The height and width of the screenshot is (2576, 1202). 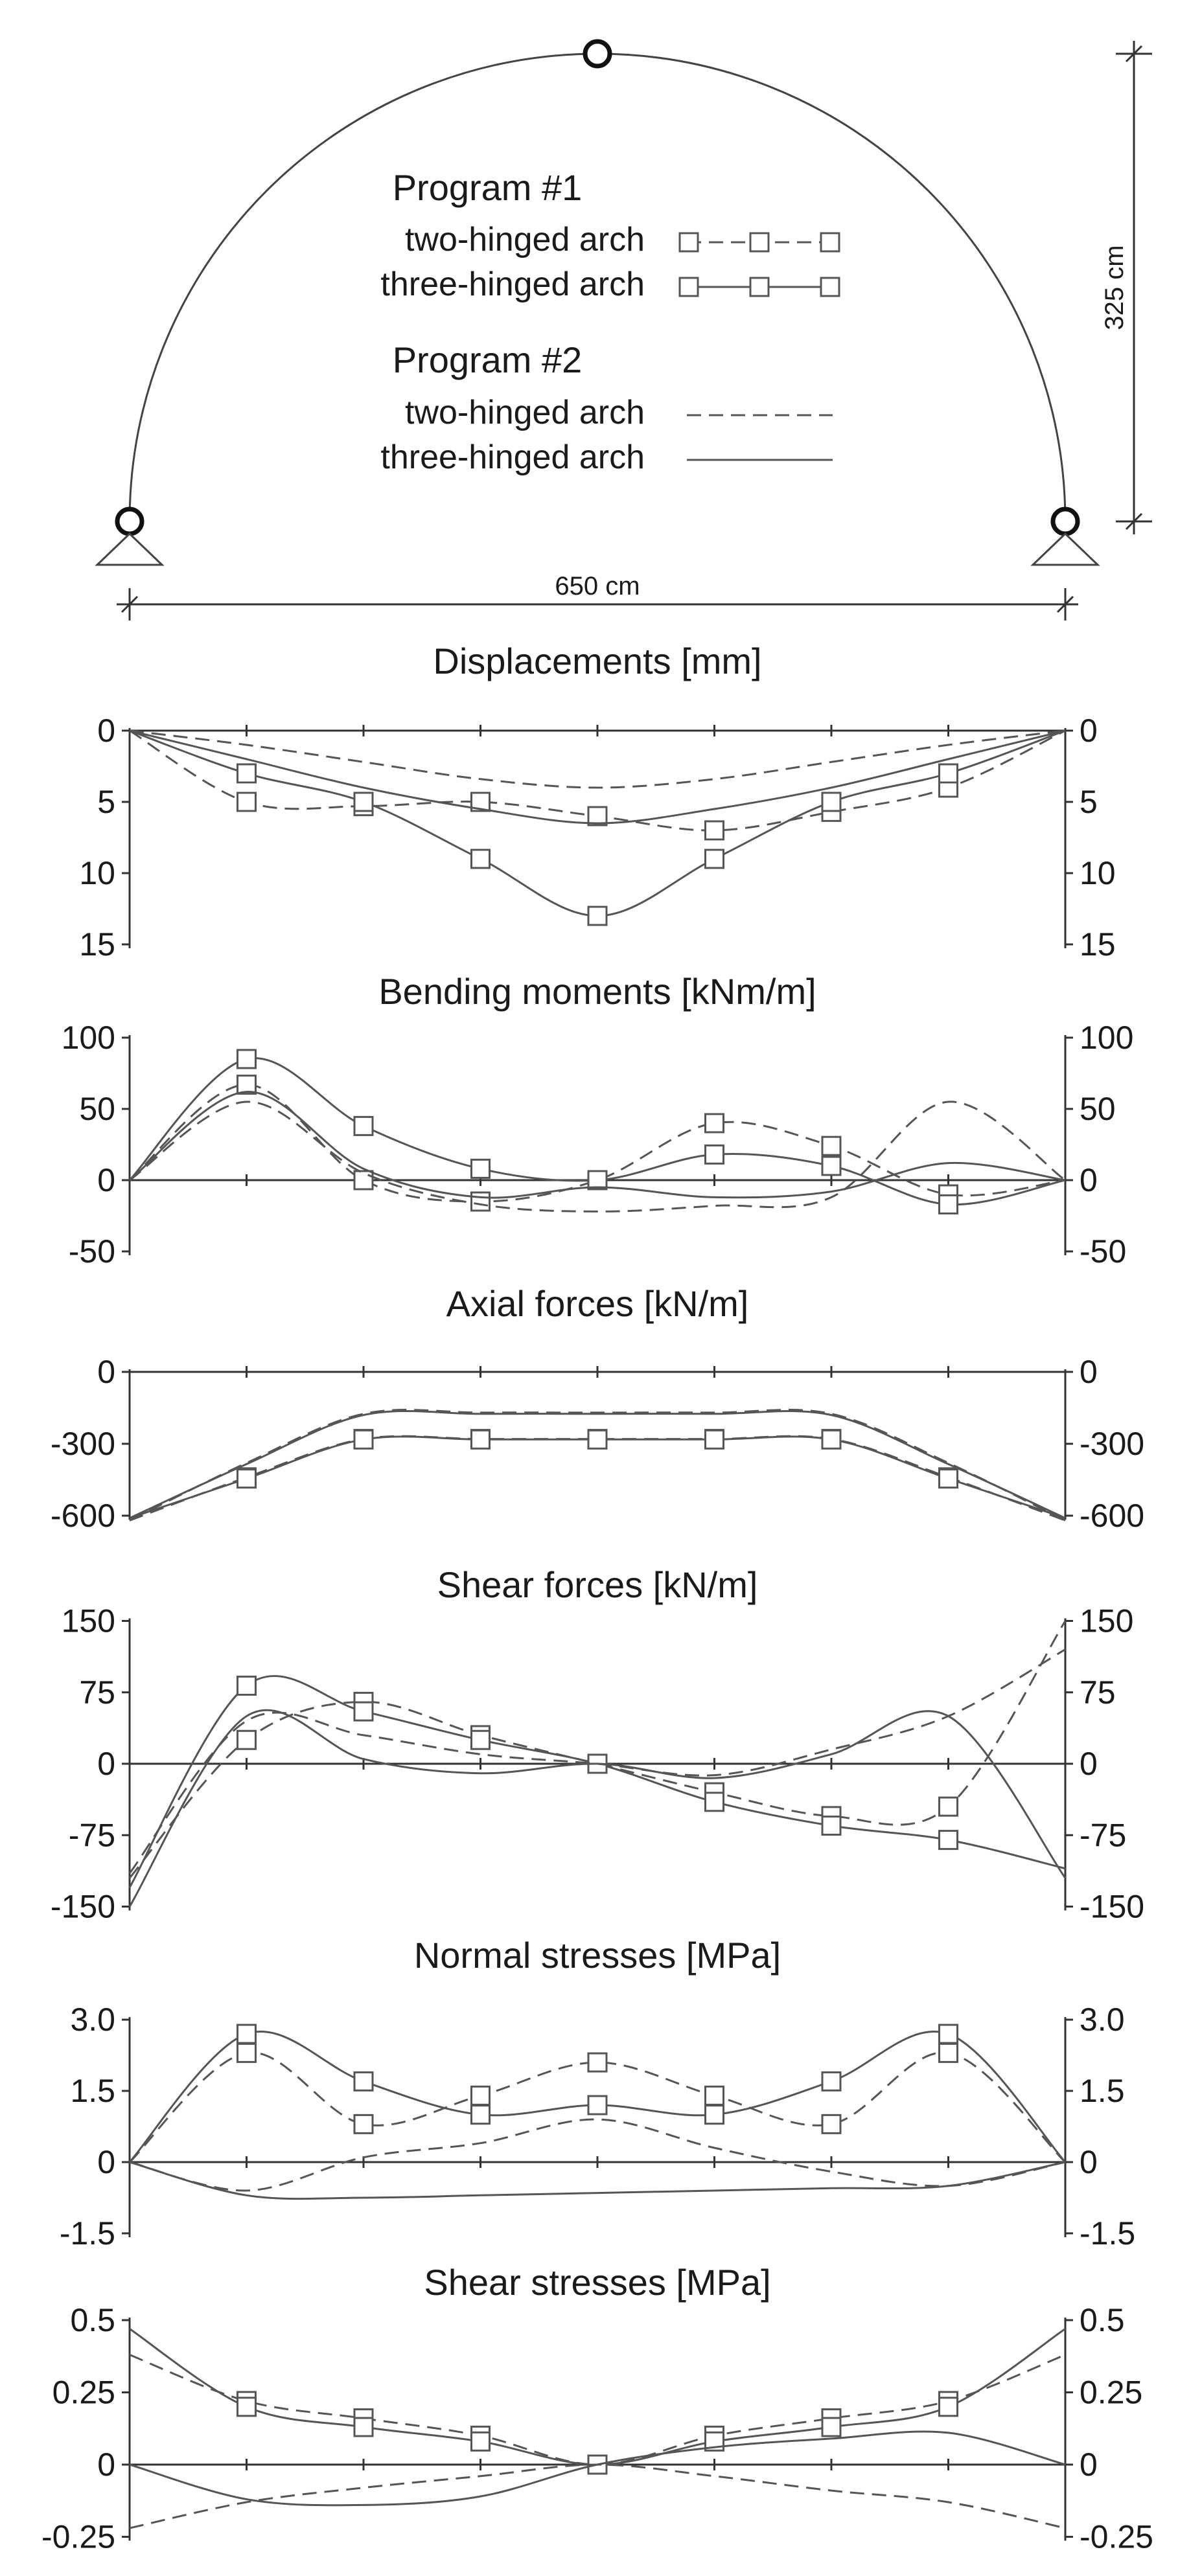 What do you see at coordinates (97, 873) in the screenshot?
I see `y-tick-label-left: 10` at bounding box center [97, 873].